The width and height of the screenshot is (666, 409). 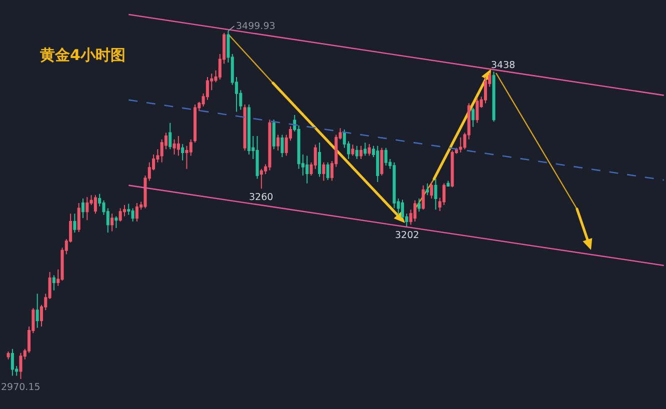 What do you see at coordinates (261, 197) in the screenshot?
I see `annotation: 3260` at bounding box center [261, 197].